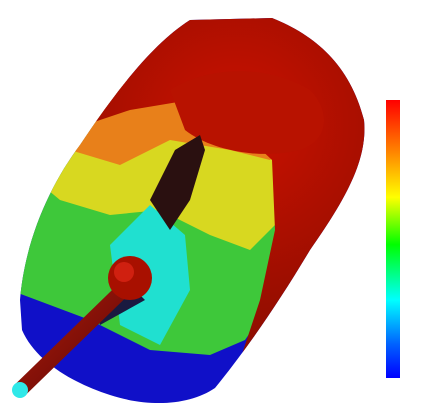  What do you see at coordinates (124, 272) in the screenshot?
I see `joint-highlight` at bounding box center [124, 272].